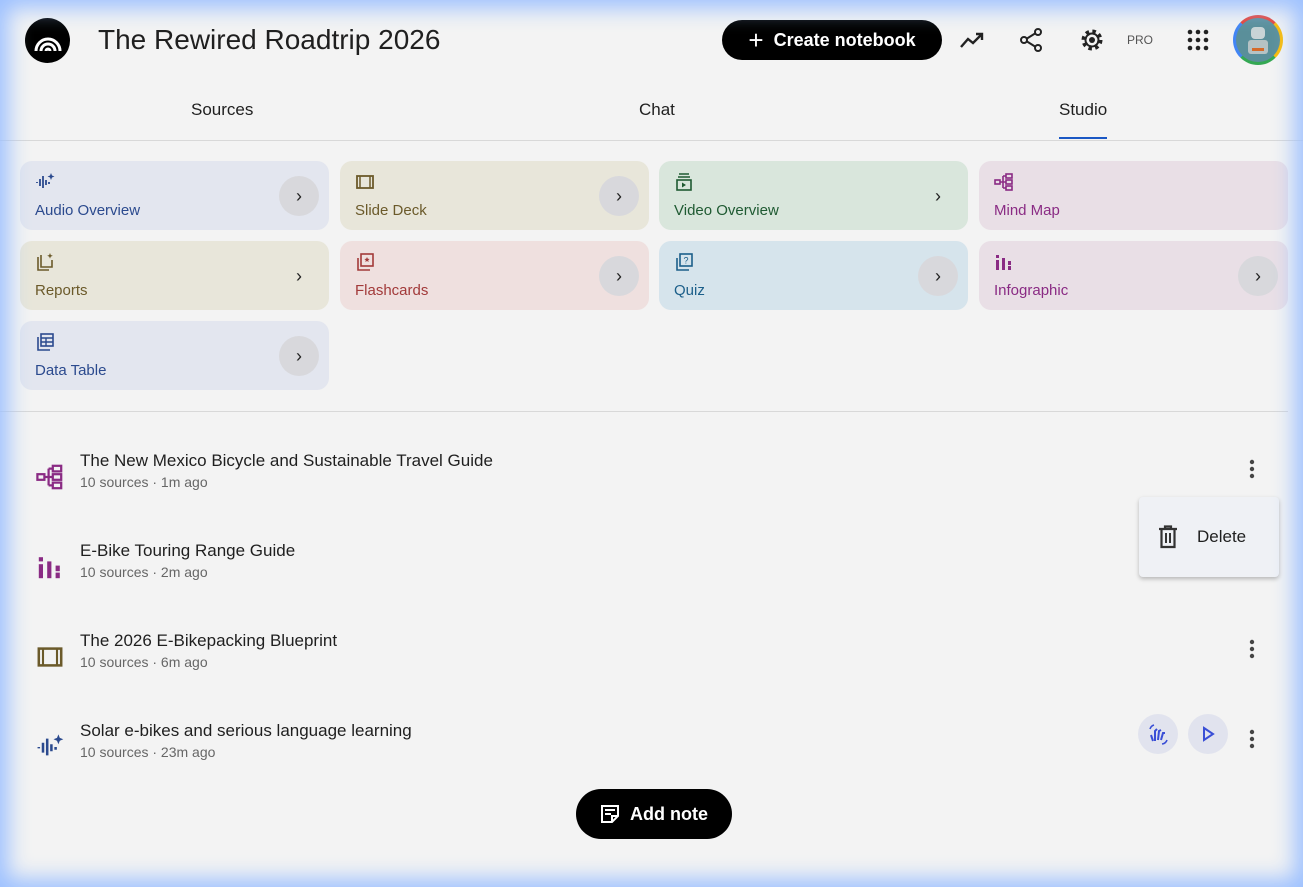 The height and width of the screenshot is (887, 1303). Describe the element at coordinates (144, 662) in the screenshot. I see `output-meta: 10 sources · 6m ago` at that location.